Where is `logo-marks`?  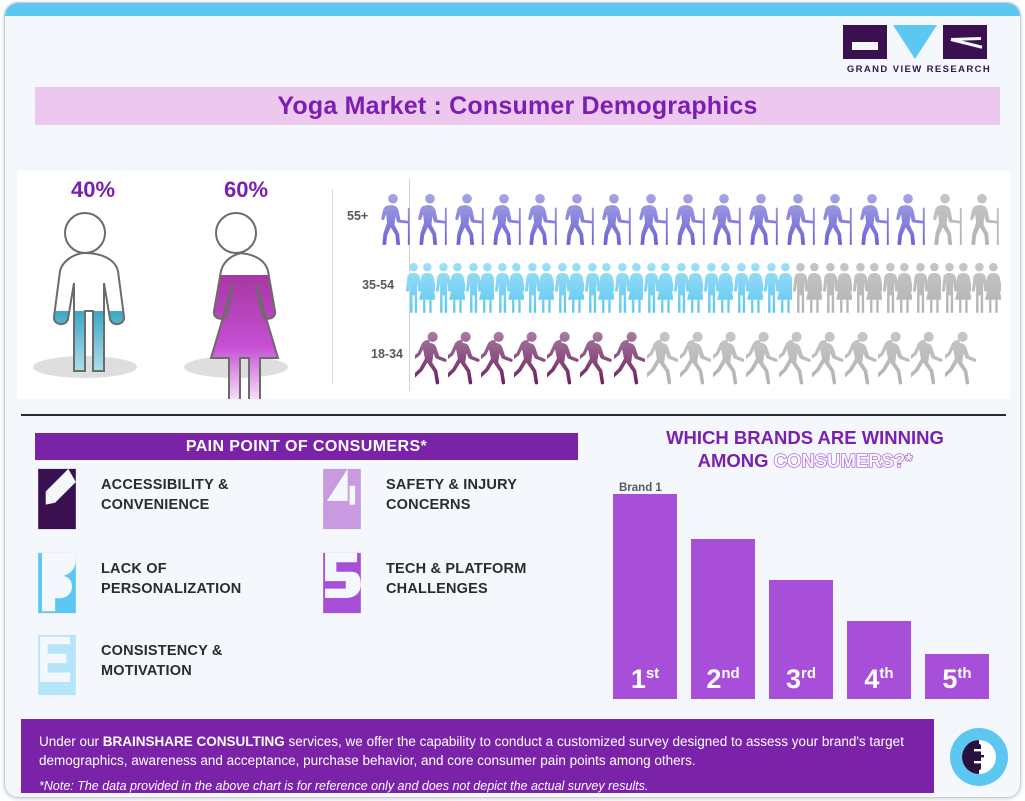 logo-marks is located at coordinates (919, 42).